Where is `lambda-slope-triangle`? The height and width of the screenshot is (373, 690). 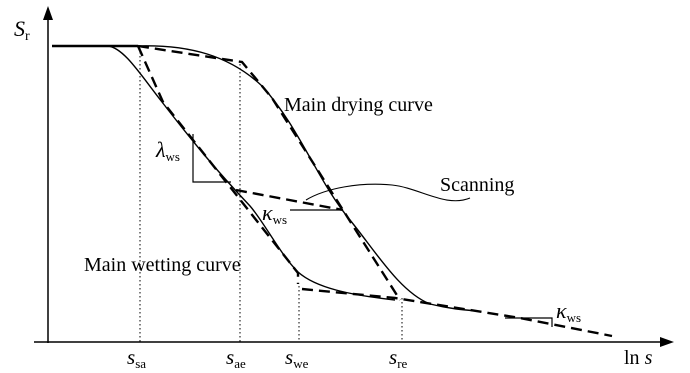
lambda-slope-triangle is located at coordinates (211, 158).